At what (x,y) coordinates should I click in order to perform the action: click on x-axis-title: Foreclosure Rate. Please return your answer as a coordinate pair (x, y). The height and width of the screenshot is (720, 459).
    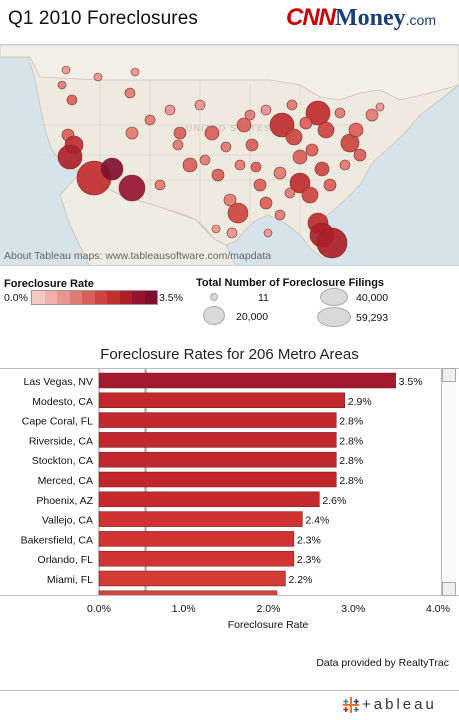
    Looking at the image, I should click on (268, 625).